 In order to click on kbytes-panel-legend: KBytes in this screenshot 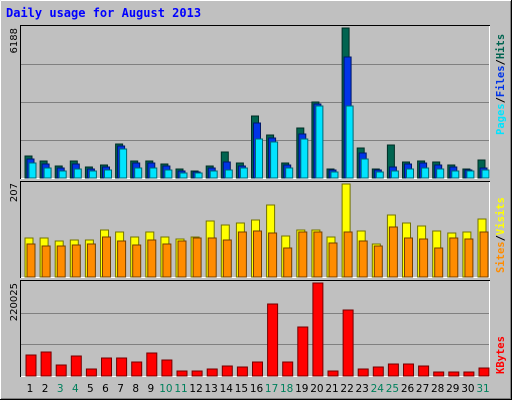, I will do `click(501, 355)`.